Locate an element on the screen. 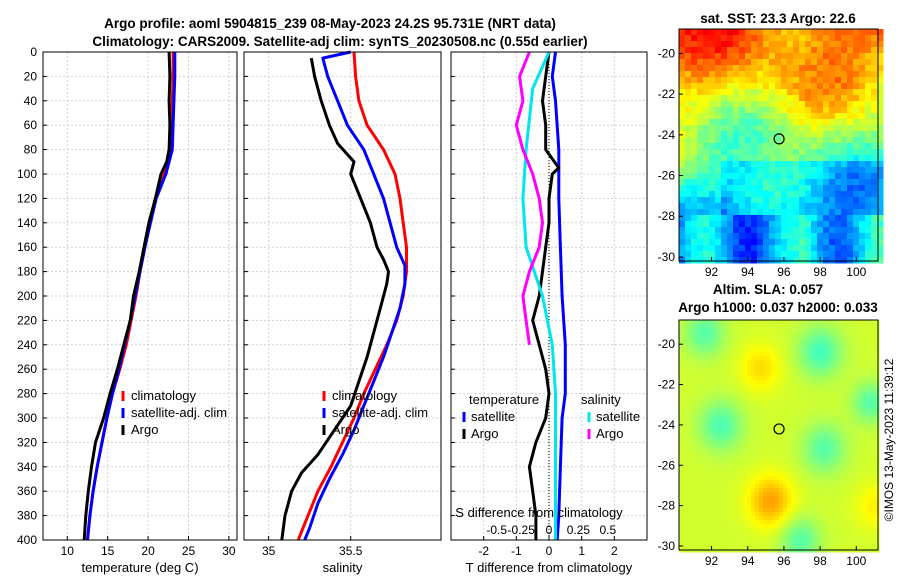 This screenshot has height=580, width=900. map-x-tick-label: 94 is located at coordinates (748, 272).